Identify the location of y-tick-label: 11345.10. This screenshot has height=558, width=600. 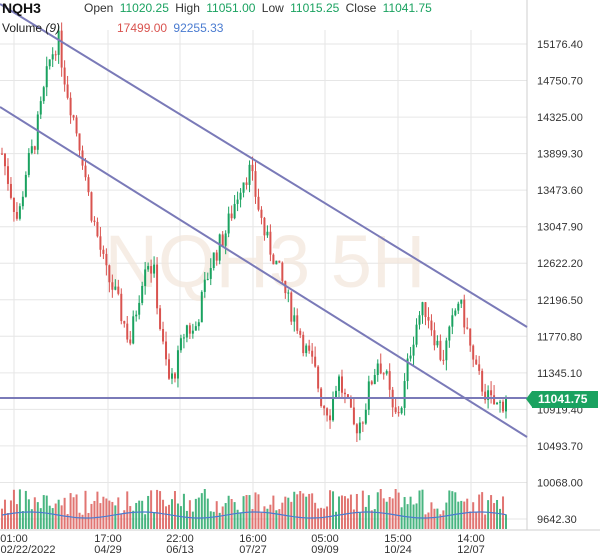
(559, 374).